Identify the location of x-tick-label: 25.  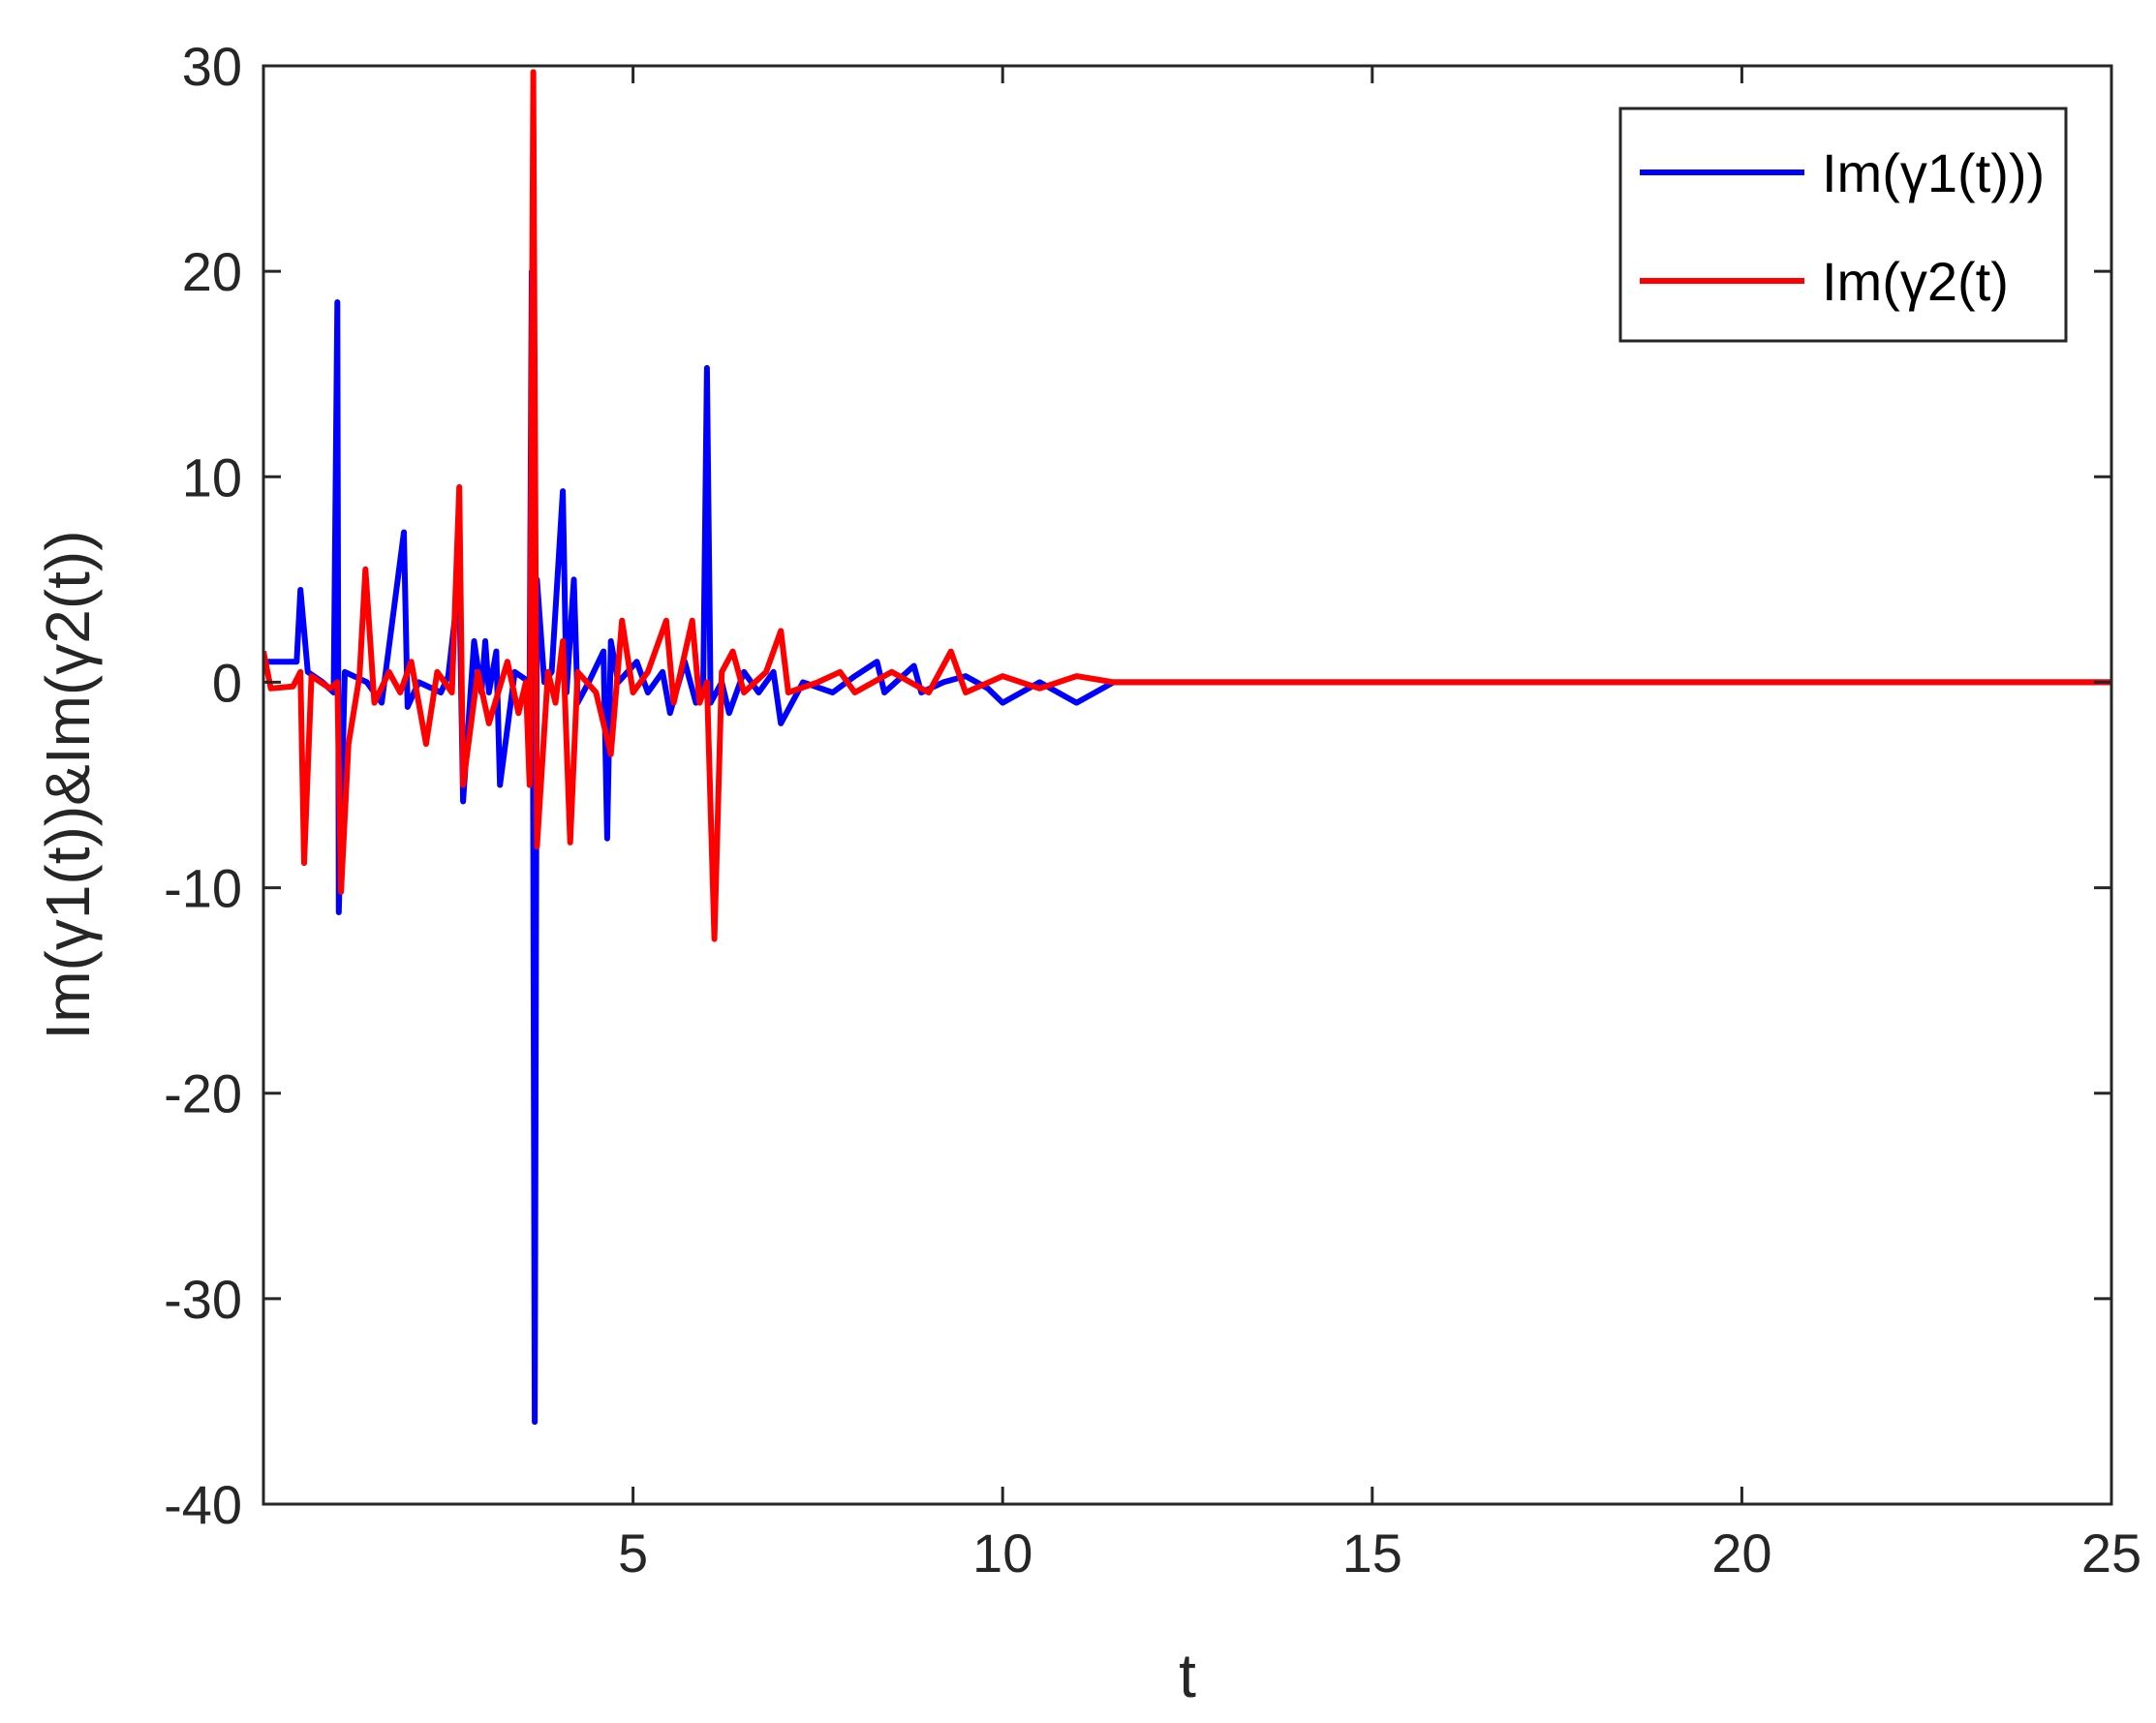
(2111, 1553).